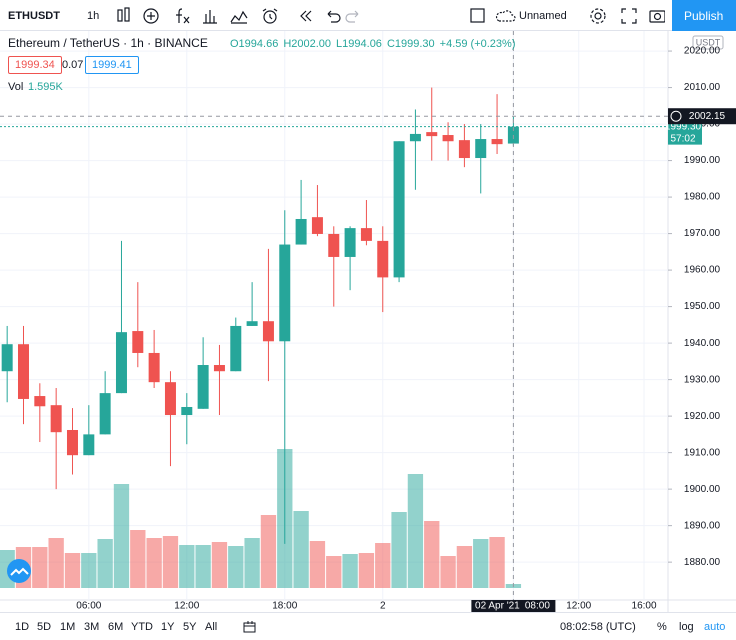 The height and width of the screenshot is (640, 736). Describe the element at coordinates (708, 42) in the screenshot. I see `currency: USDT` at that location.